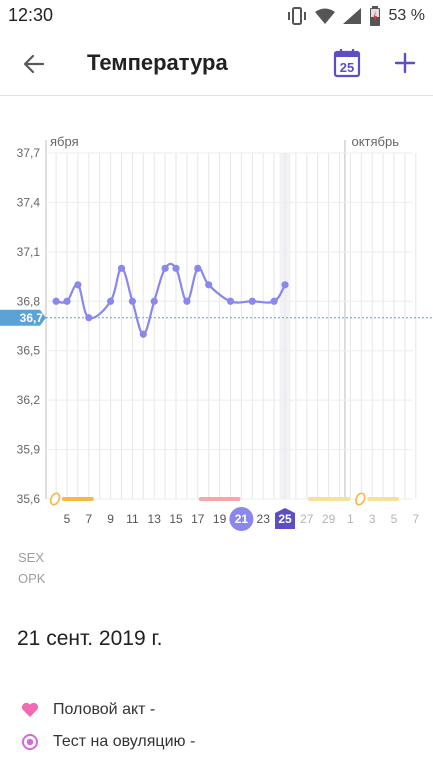  I want to click on x-tick-label: 3, so click(372, 519).